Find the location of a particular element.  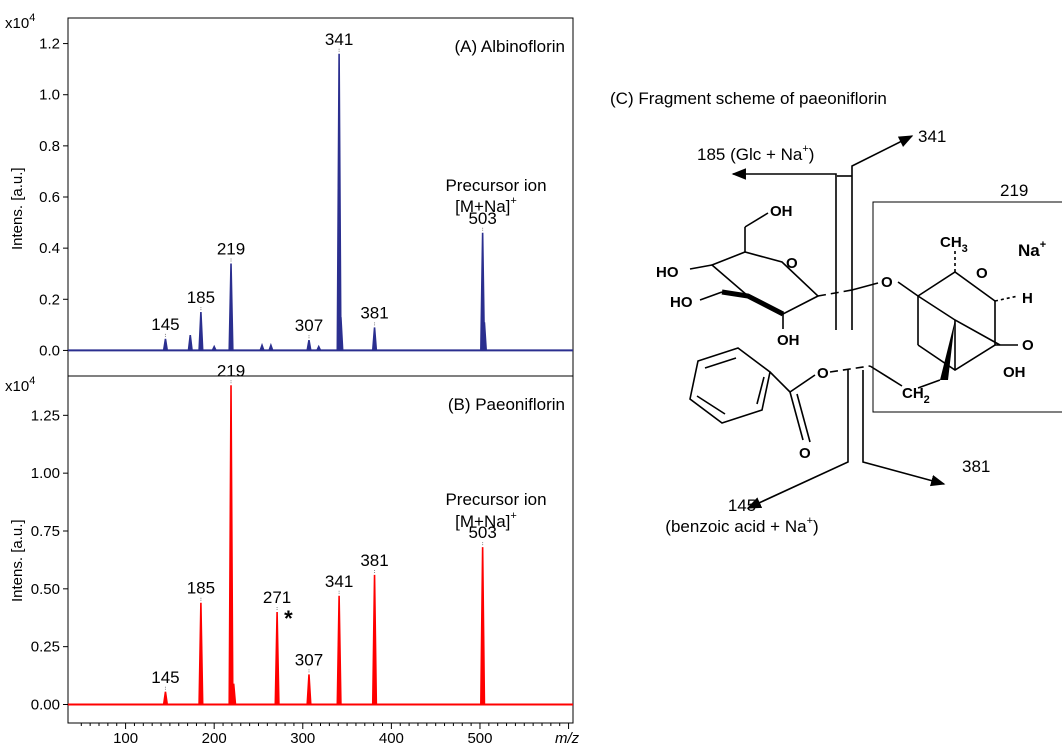

na-label: Na+ is located at coordinates (1032, 249).